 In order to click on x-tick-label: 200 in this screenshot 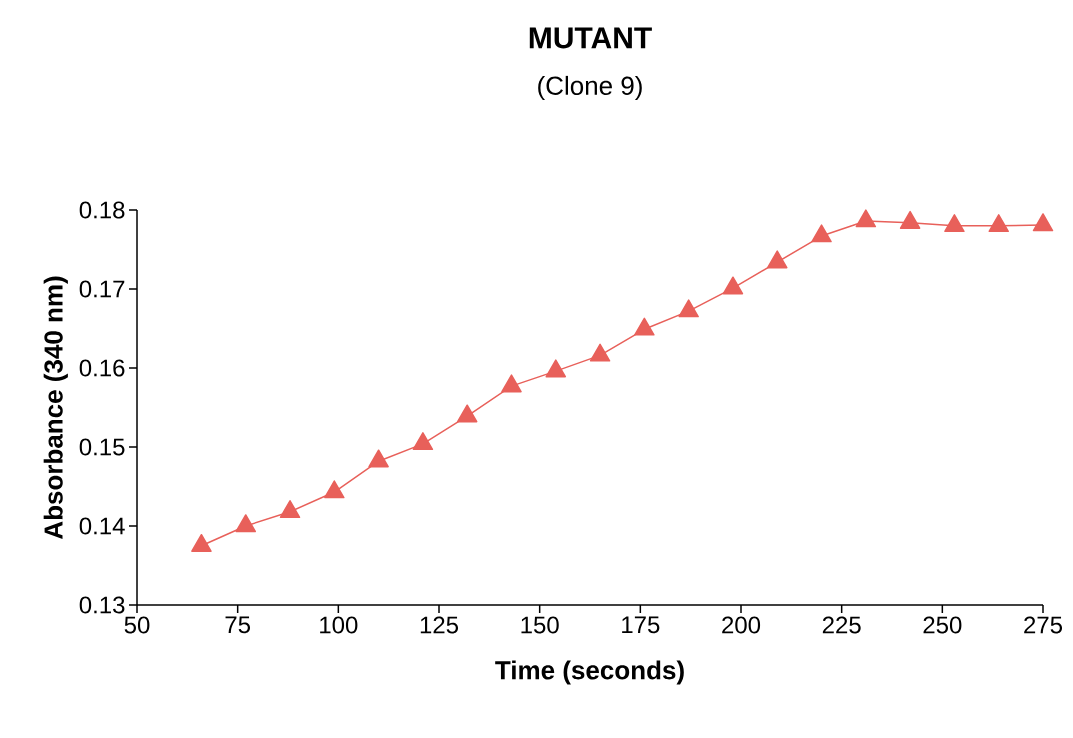, I will do `click(741, 625)`.